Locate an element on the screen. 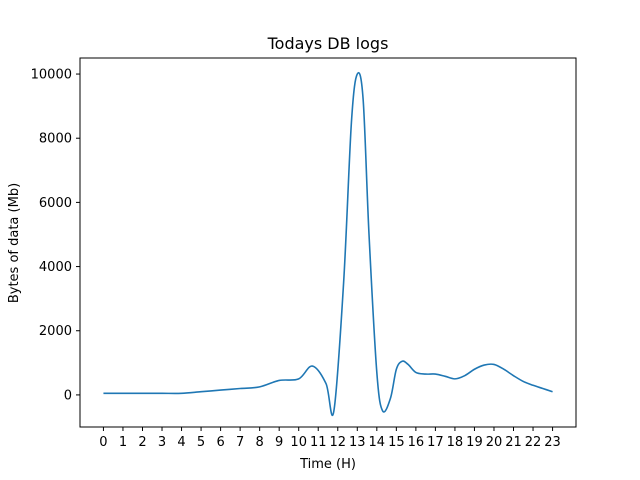 Image resolution: width=640 pixels, height=480 pixels. y-tick-label: 2000 is located at coordinates (55, 331).